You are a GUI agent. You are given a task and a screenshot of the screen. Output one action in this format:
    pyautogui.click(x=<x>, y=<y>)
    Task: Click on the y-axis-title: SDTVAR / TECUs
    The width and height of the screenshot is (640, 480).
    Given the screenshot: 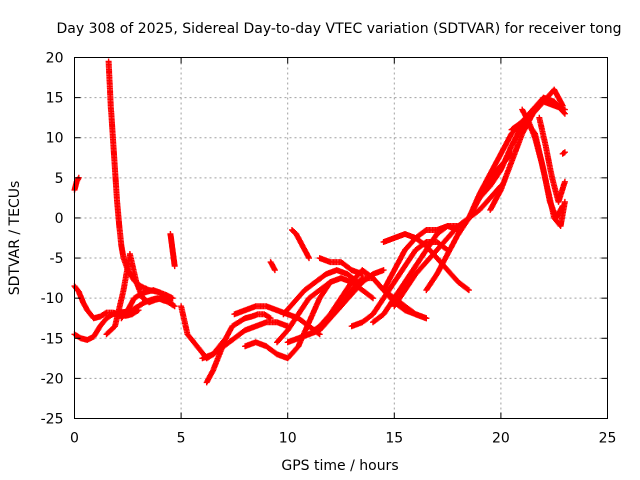 What is the action you would take?
    pyautogui.click(x=15, y=238)
    